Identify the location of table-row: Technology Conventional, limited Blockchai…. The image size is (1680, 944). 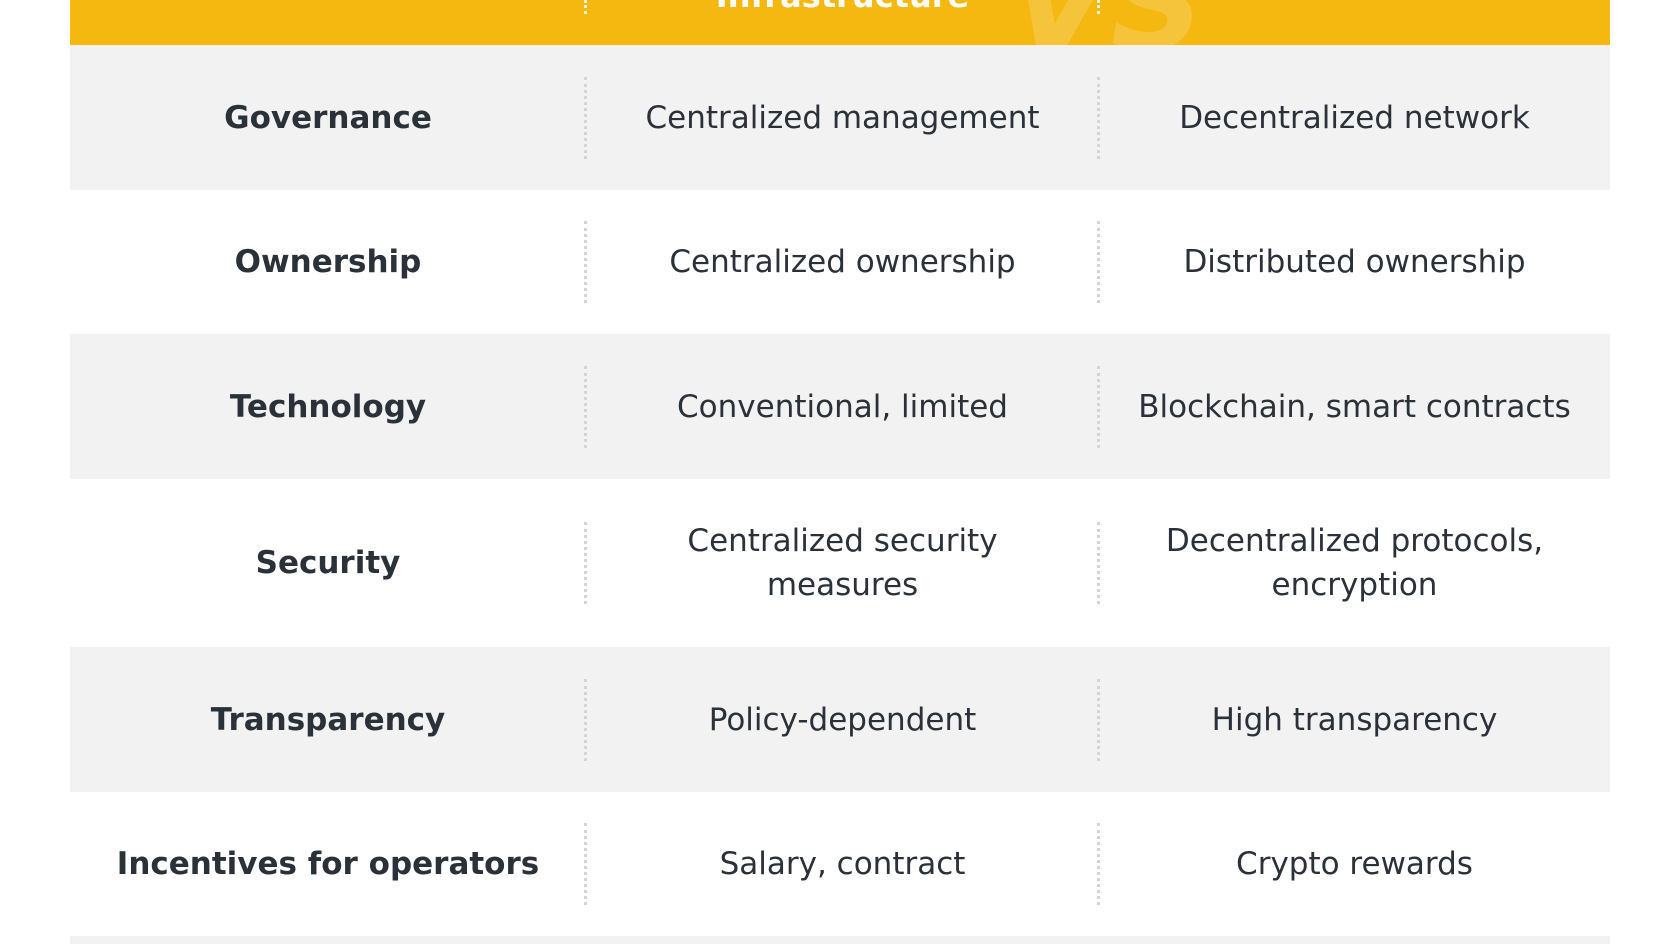
(840, 406).